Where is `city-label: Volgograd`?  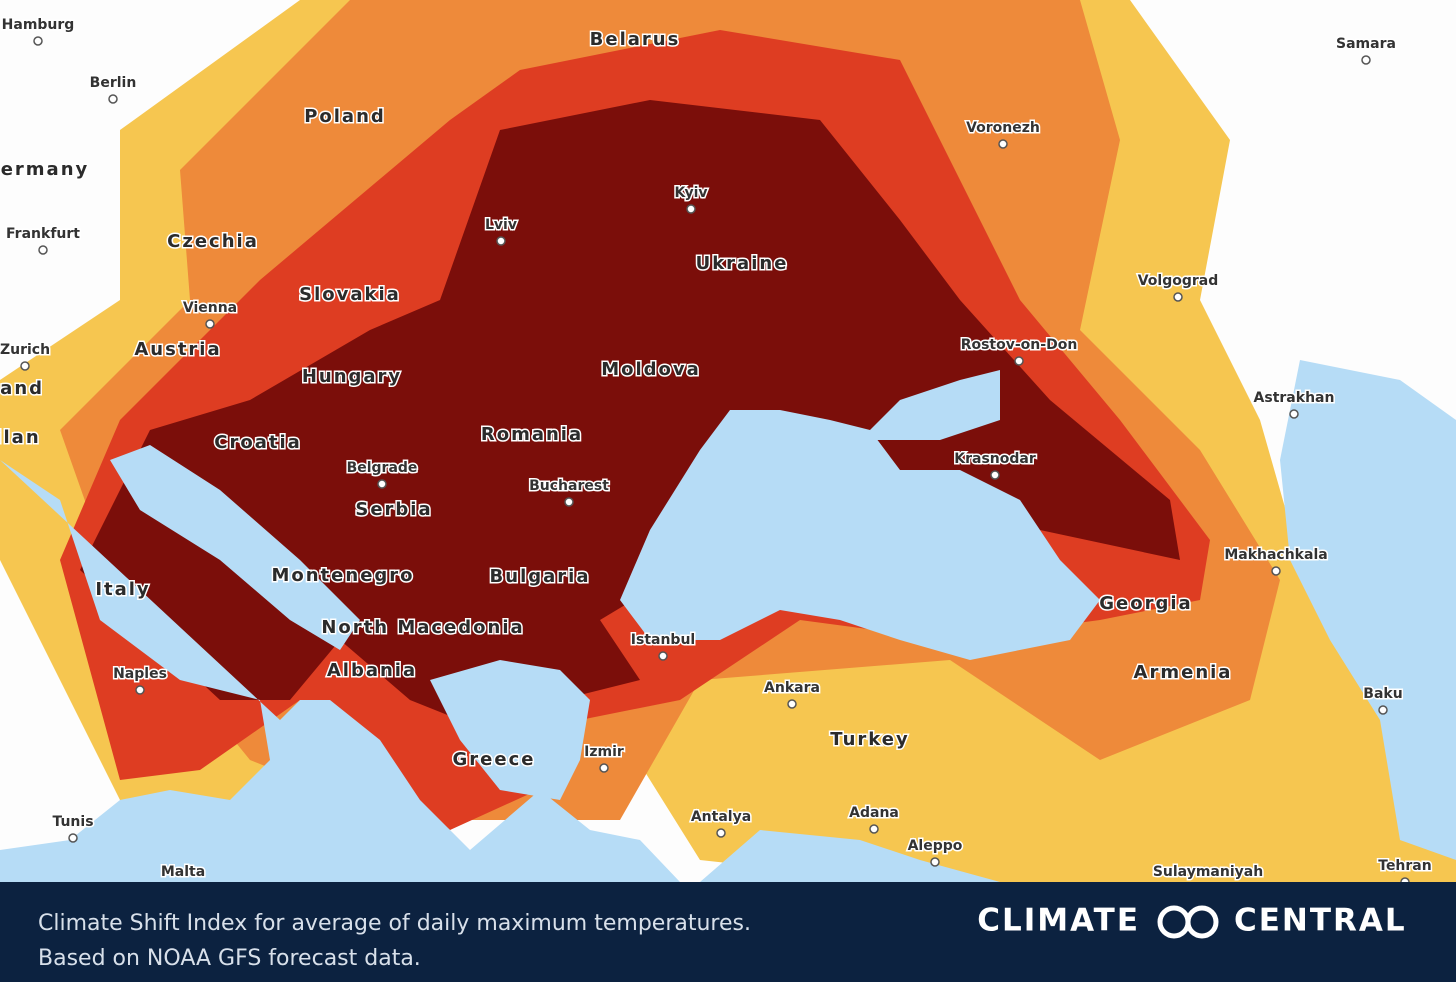 city-label: Volgograd is located at coordinates (1178, 281).